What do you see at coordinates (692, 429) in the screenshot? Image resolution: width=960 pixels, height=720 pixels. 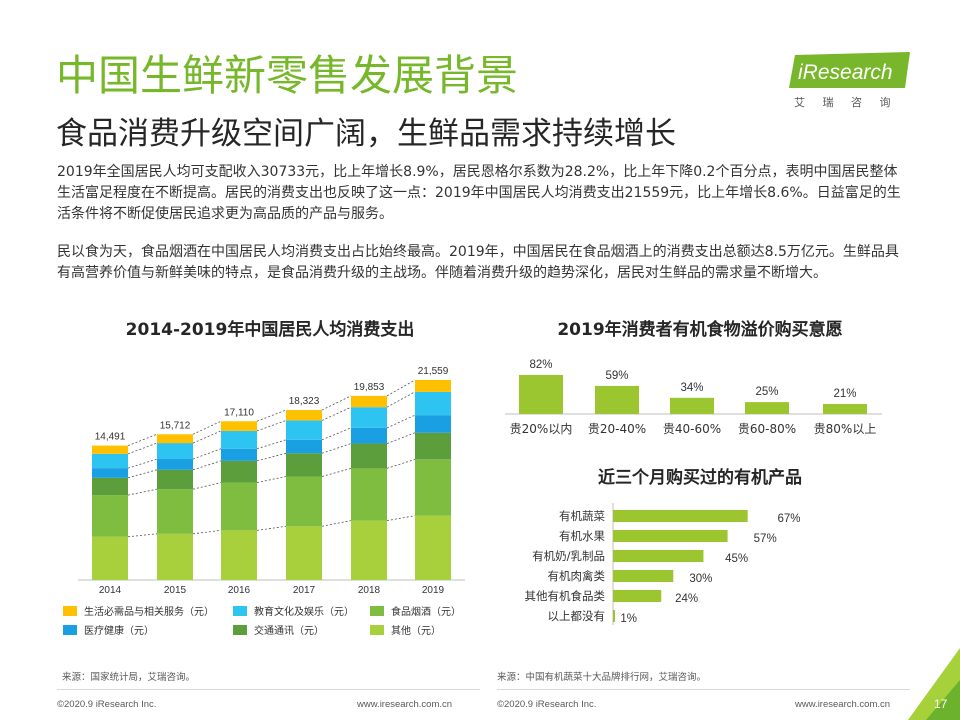 I see `category-tick-label: 贵40-60%` at bounding box center [692, 429].